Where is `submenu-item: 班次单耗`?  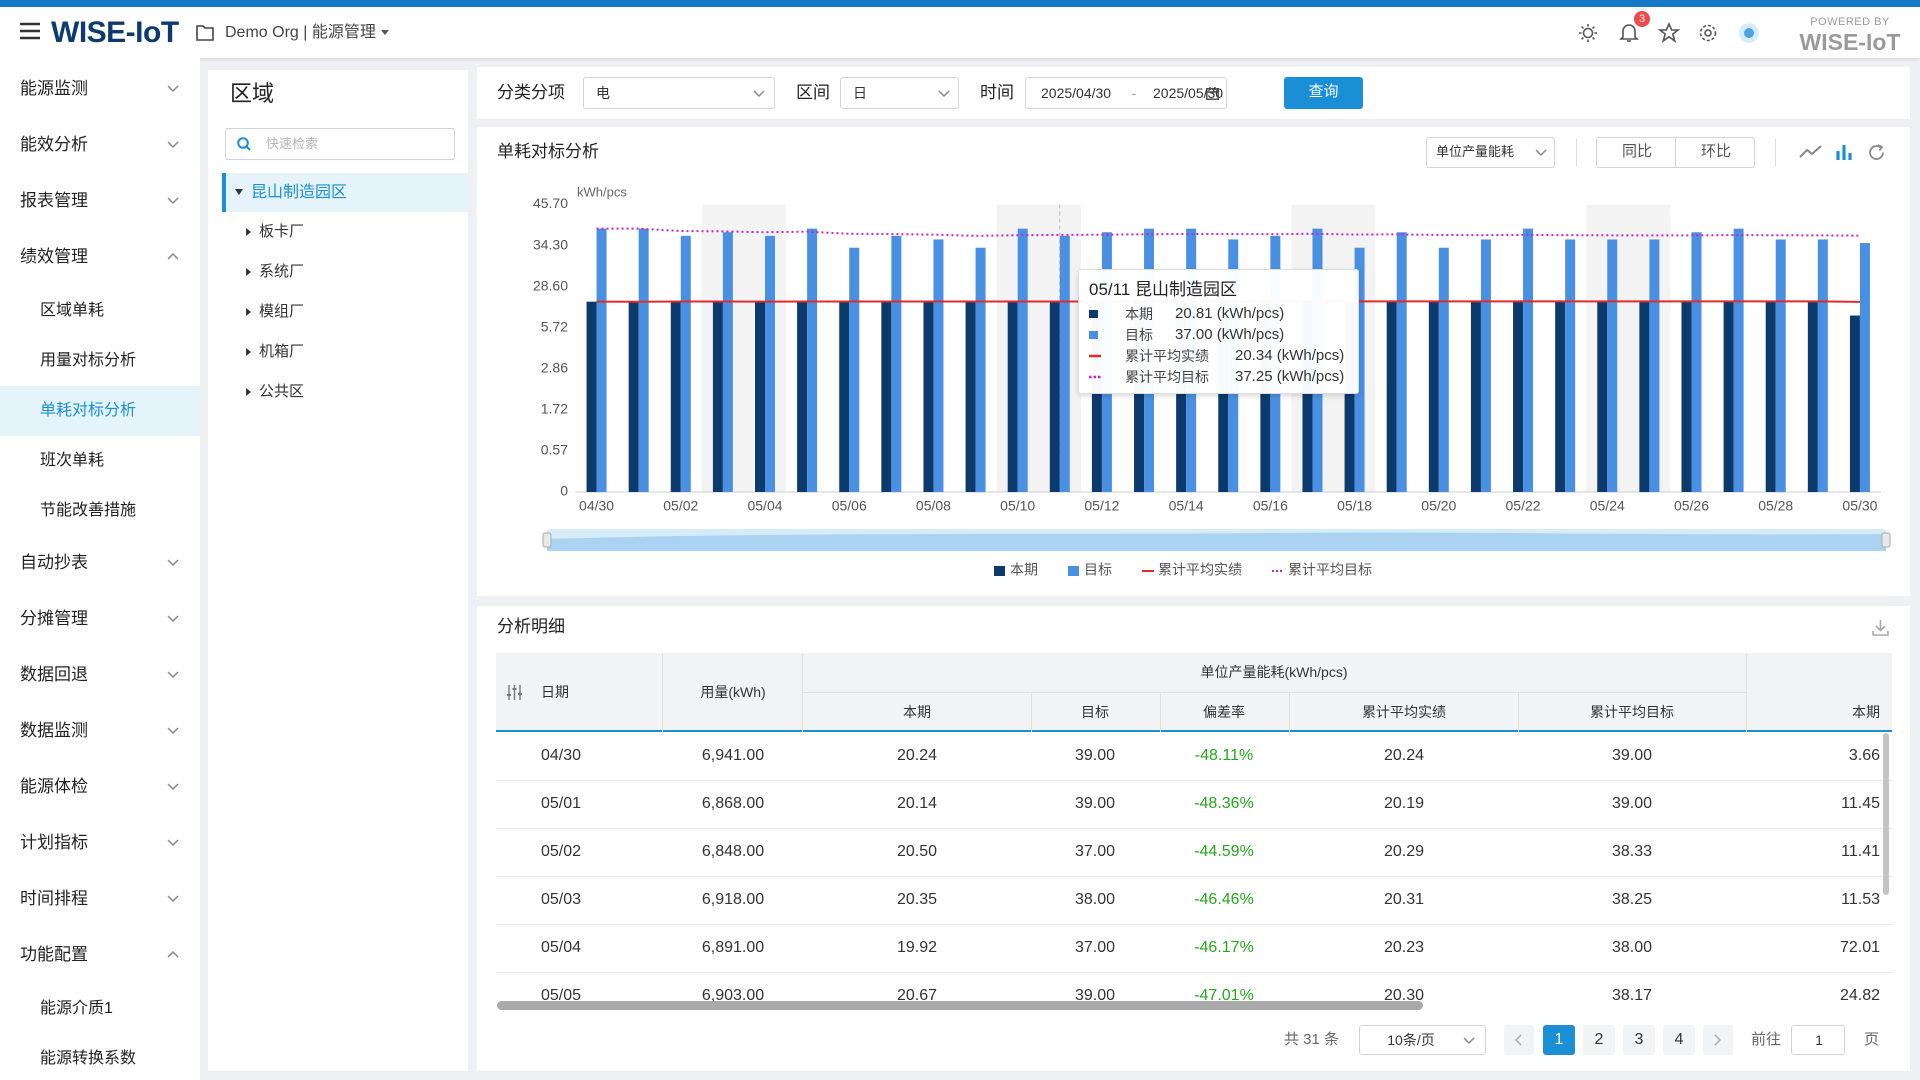 submenu-item: 班次单耗 is located at coordinates (72, 461).